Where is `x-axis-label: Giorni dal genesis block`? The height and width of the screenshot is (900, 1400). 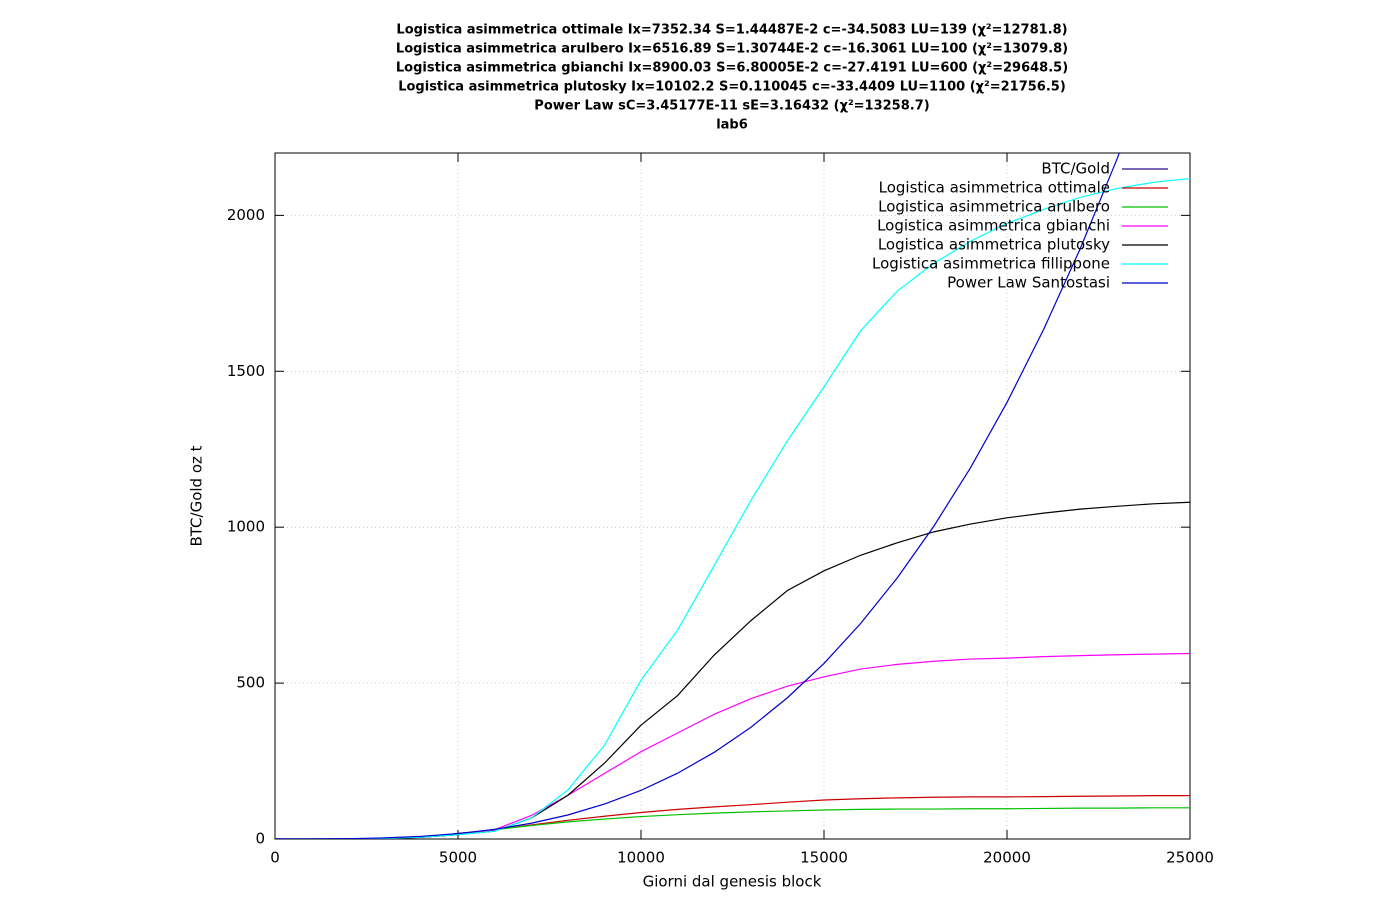 x-axis-label: Giorni dal genesis block is located at coordinates (732, 882).